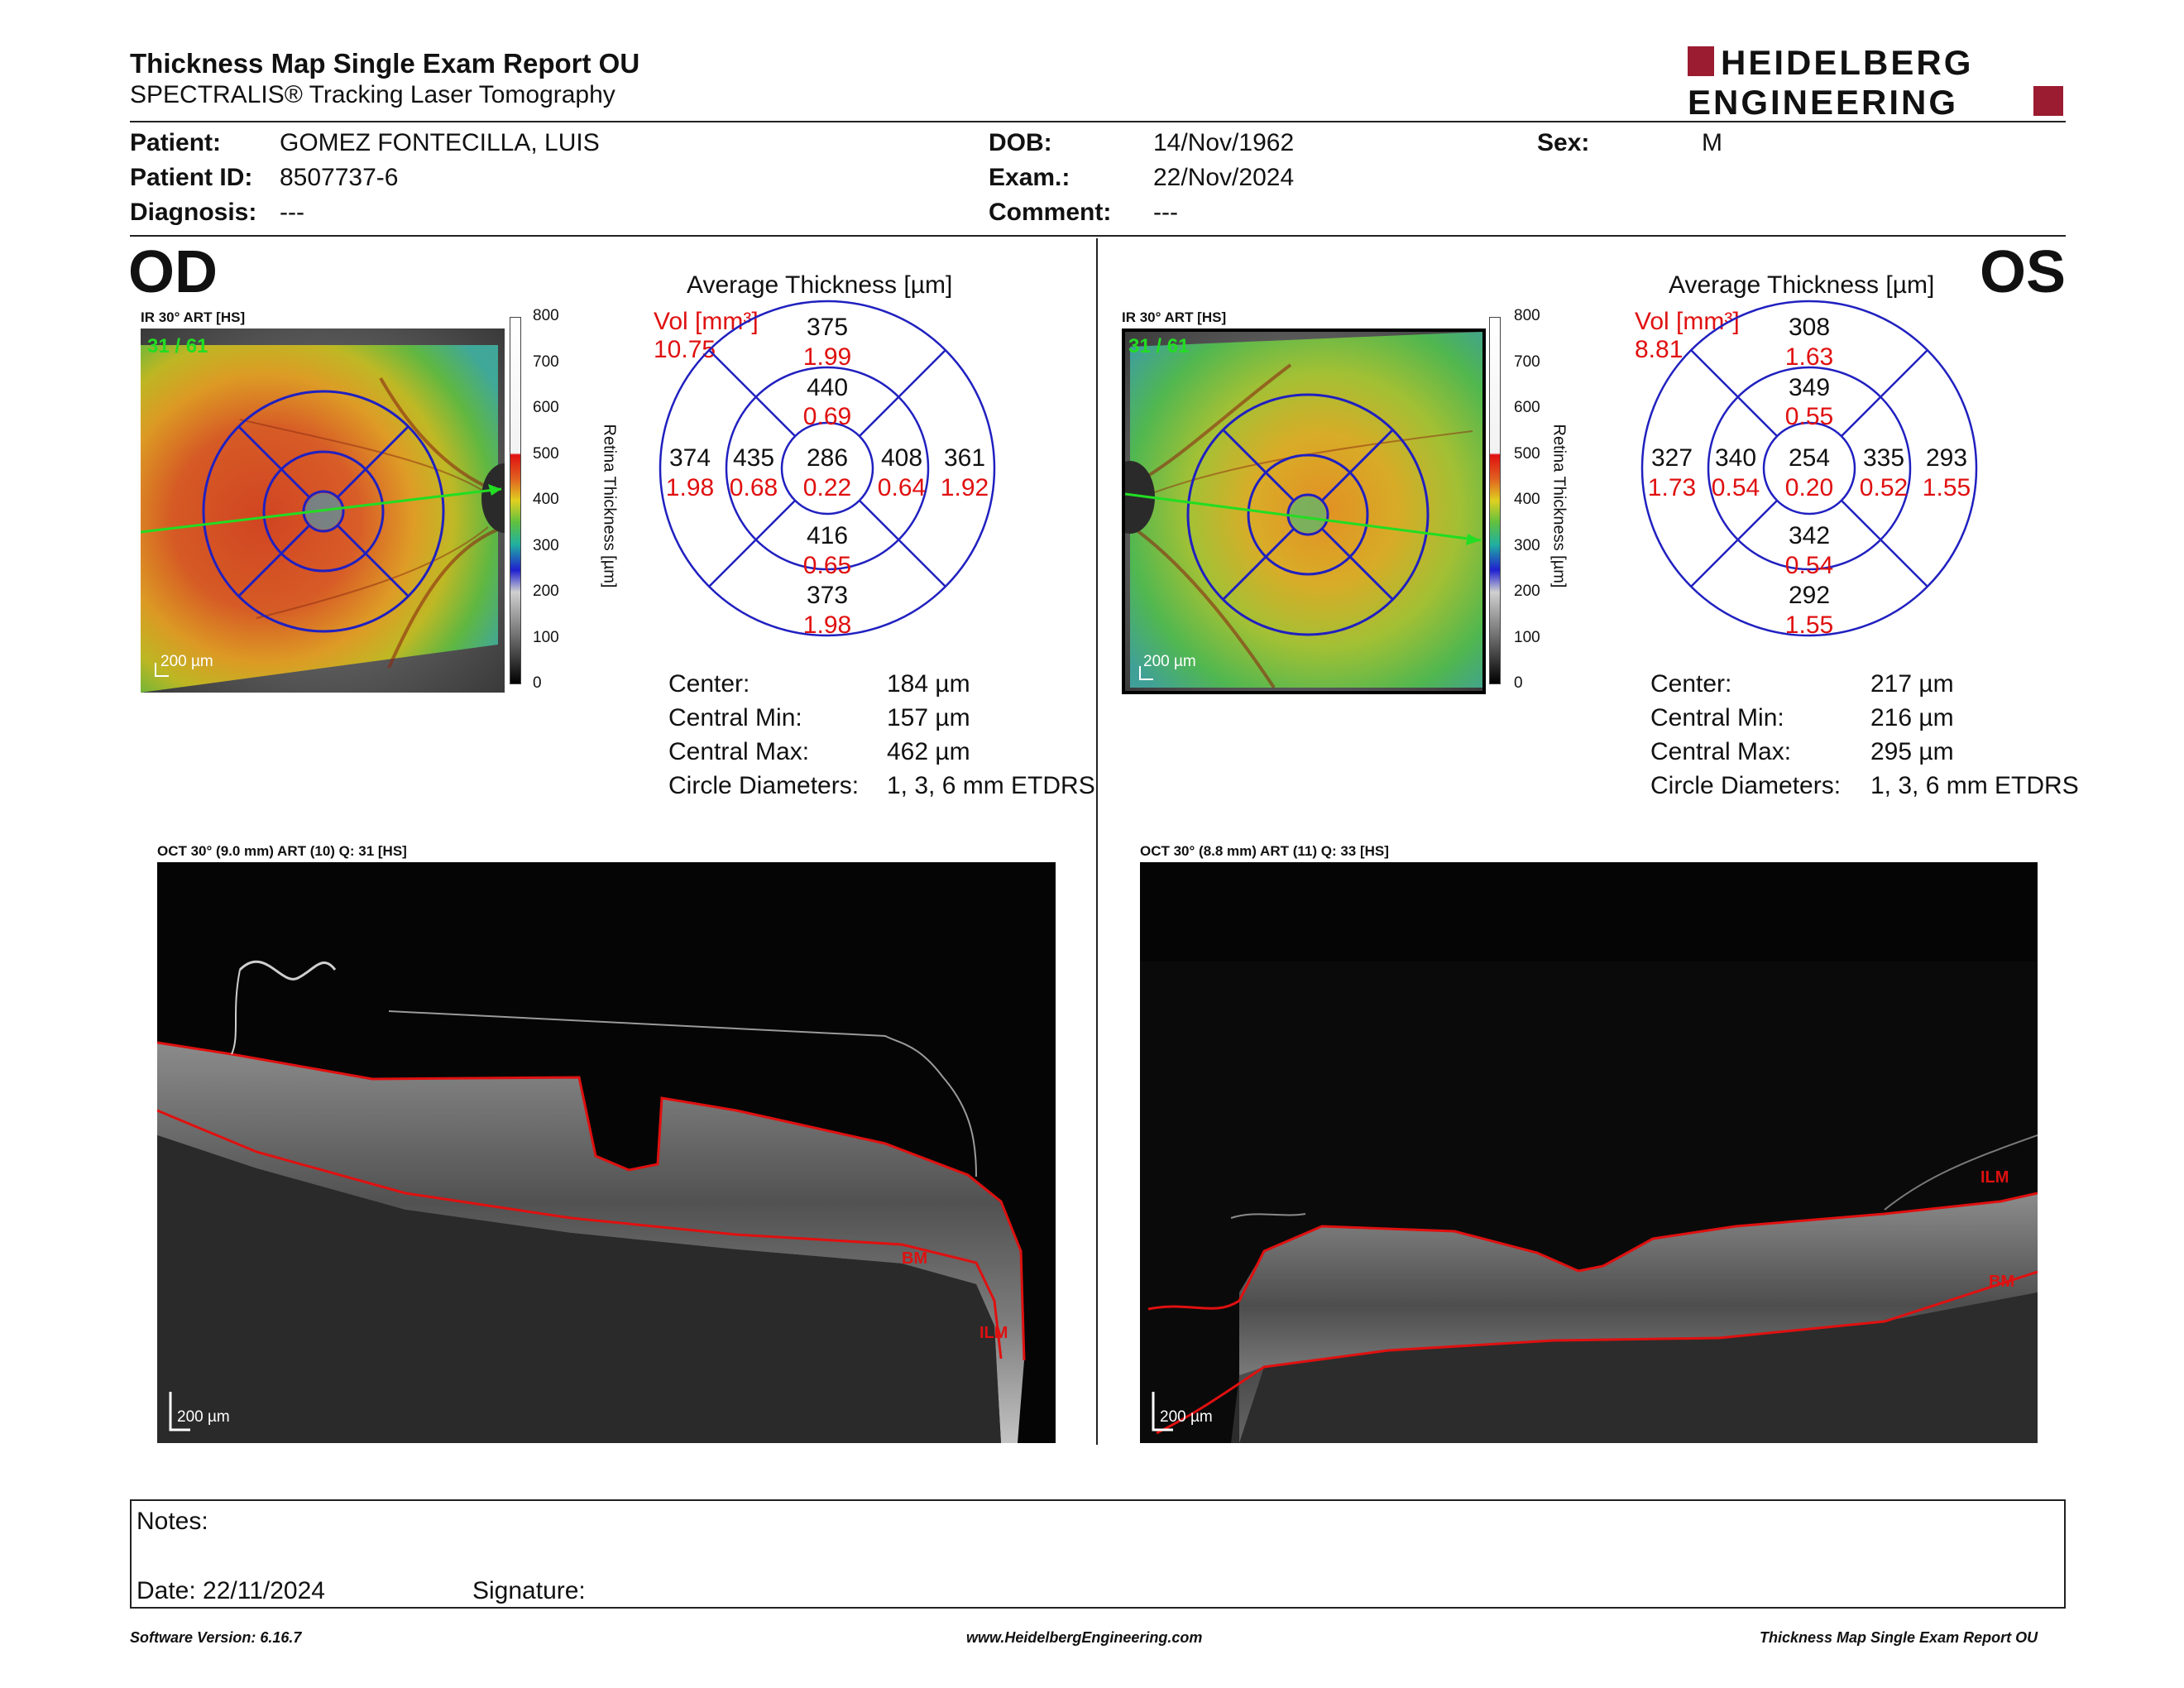 This screenshot has height=1688, width=2184. I want to click on os-outer-nas-thick: 293, so click(1946, 458).